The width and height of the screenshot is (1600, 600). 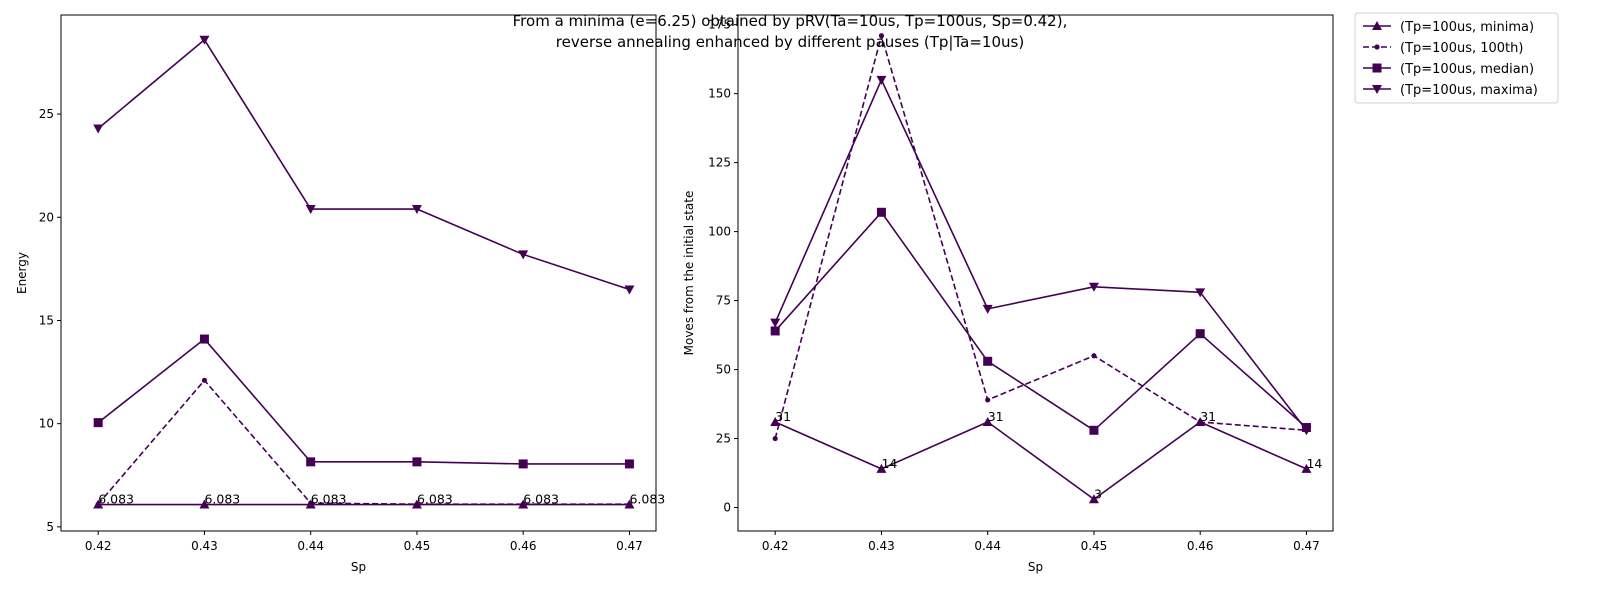 What do you see at coordinates (719, 232) in the screenshot?
I see `y-tick-label: 100` at bounding box center [719, 232].